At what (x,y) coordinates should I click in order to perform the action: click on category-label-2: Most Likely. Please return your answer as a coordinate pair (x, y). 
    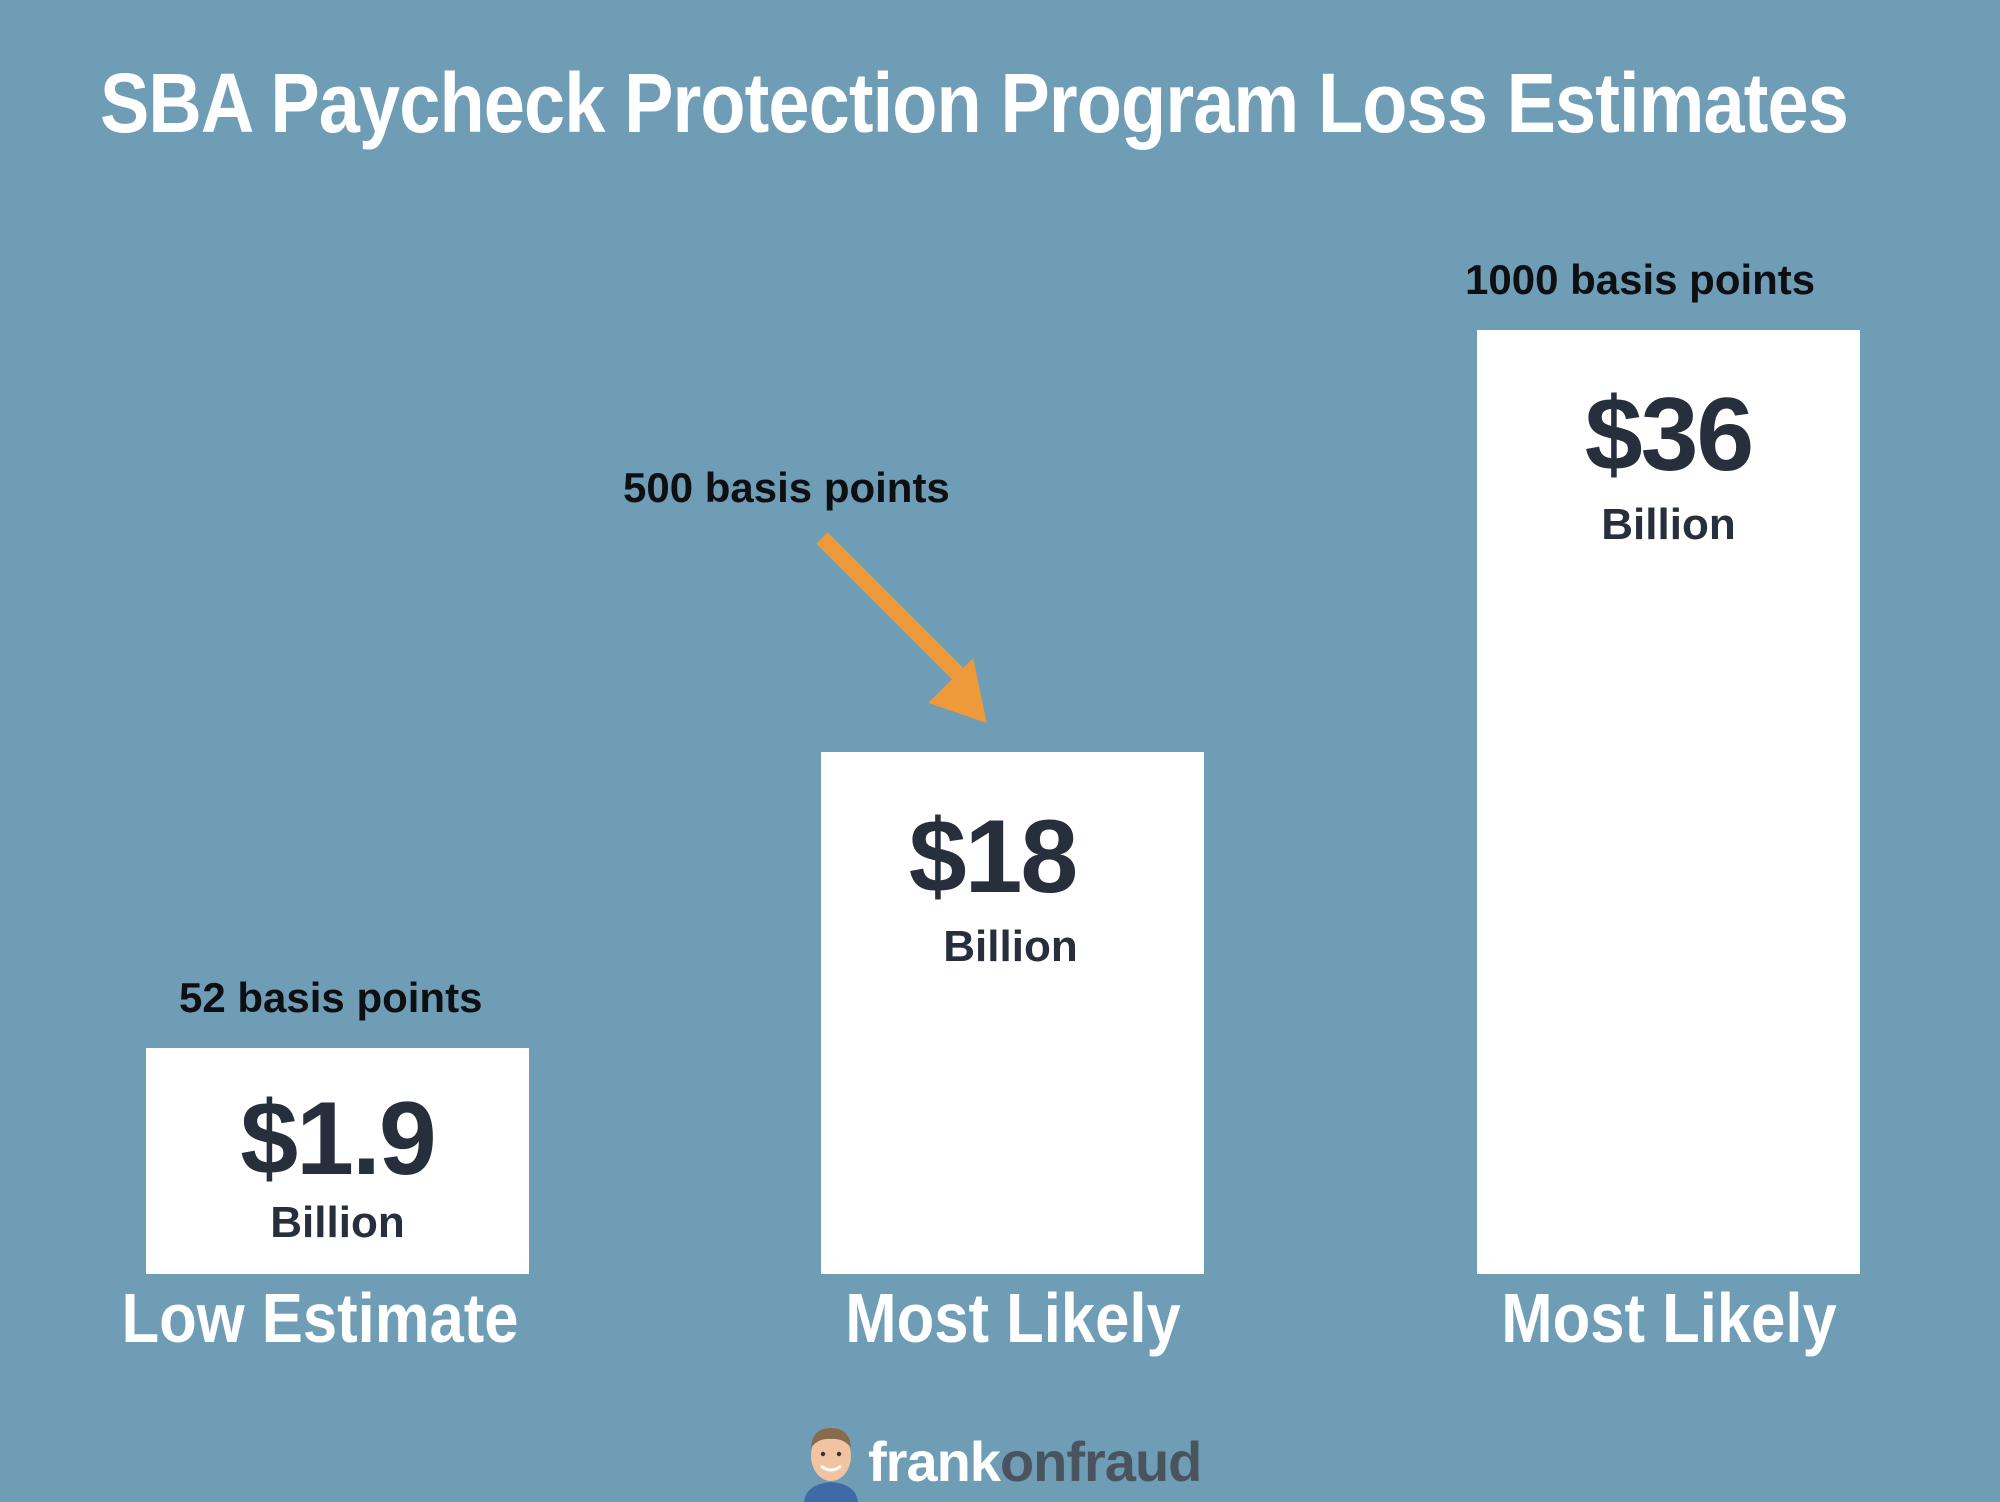
    Looking at the image, I should click on (1012, 1318).